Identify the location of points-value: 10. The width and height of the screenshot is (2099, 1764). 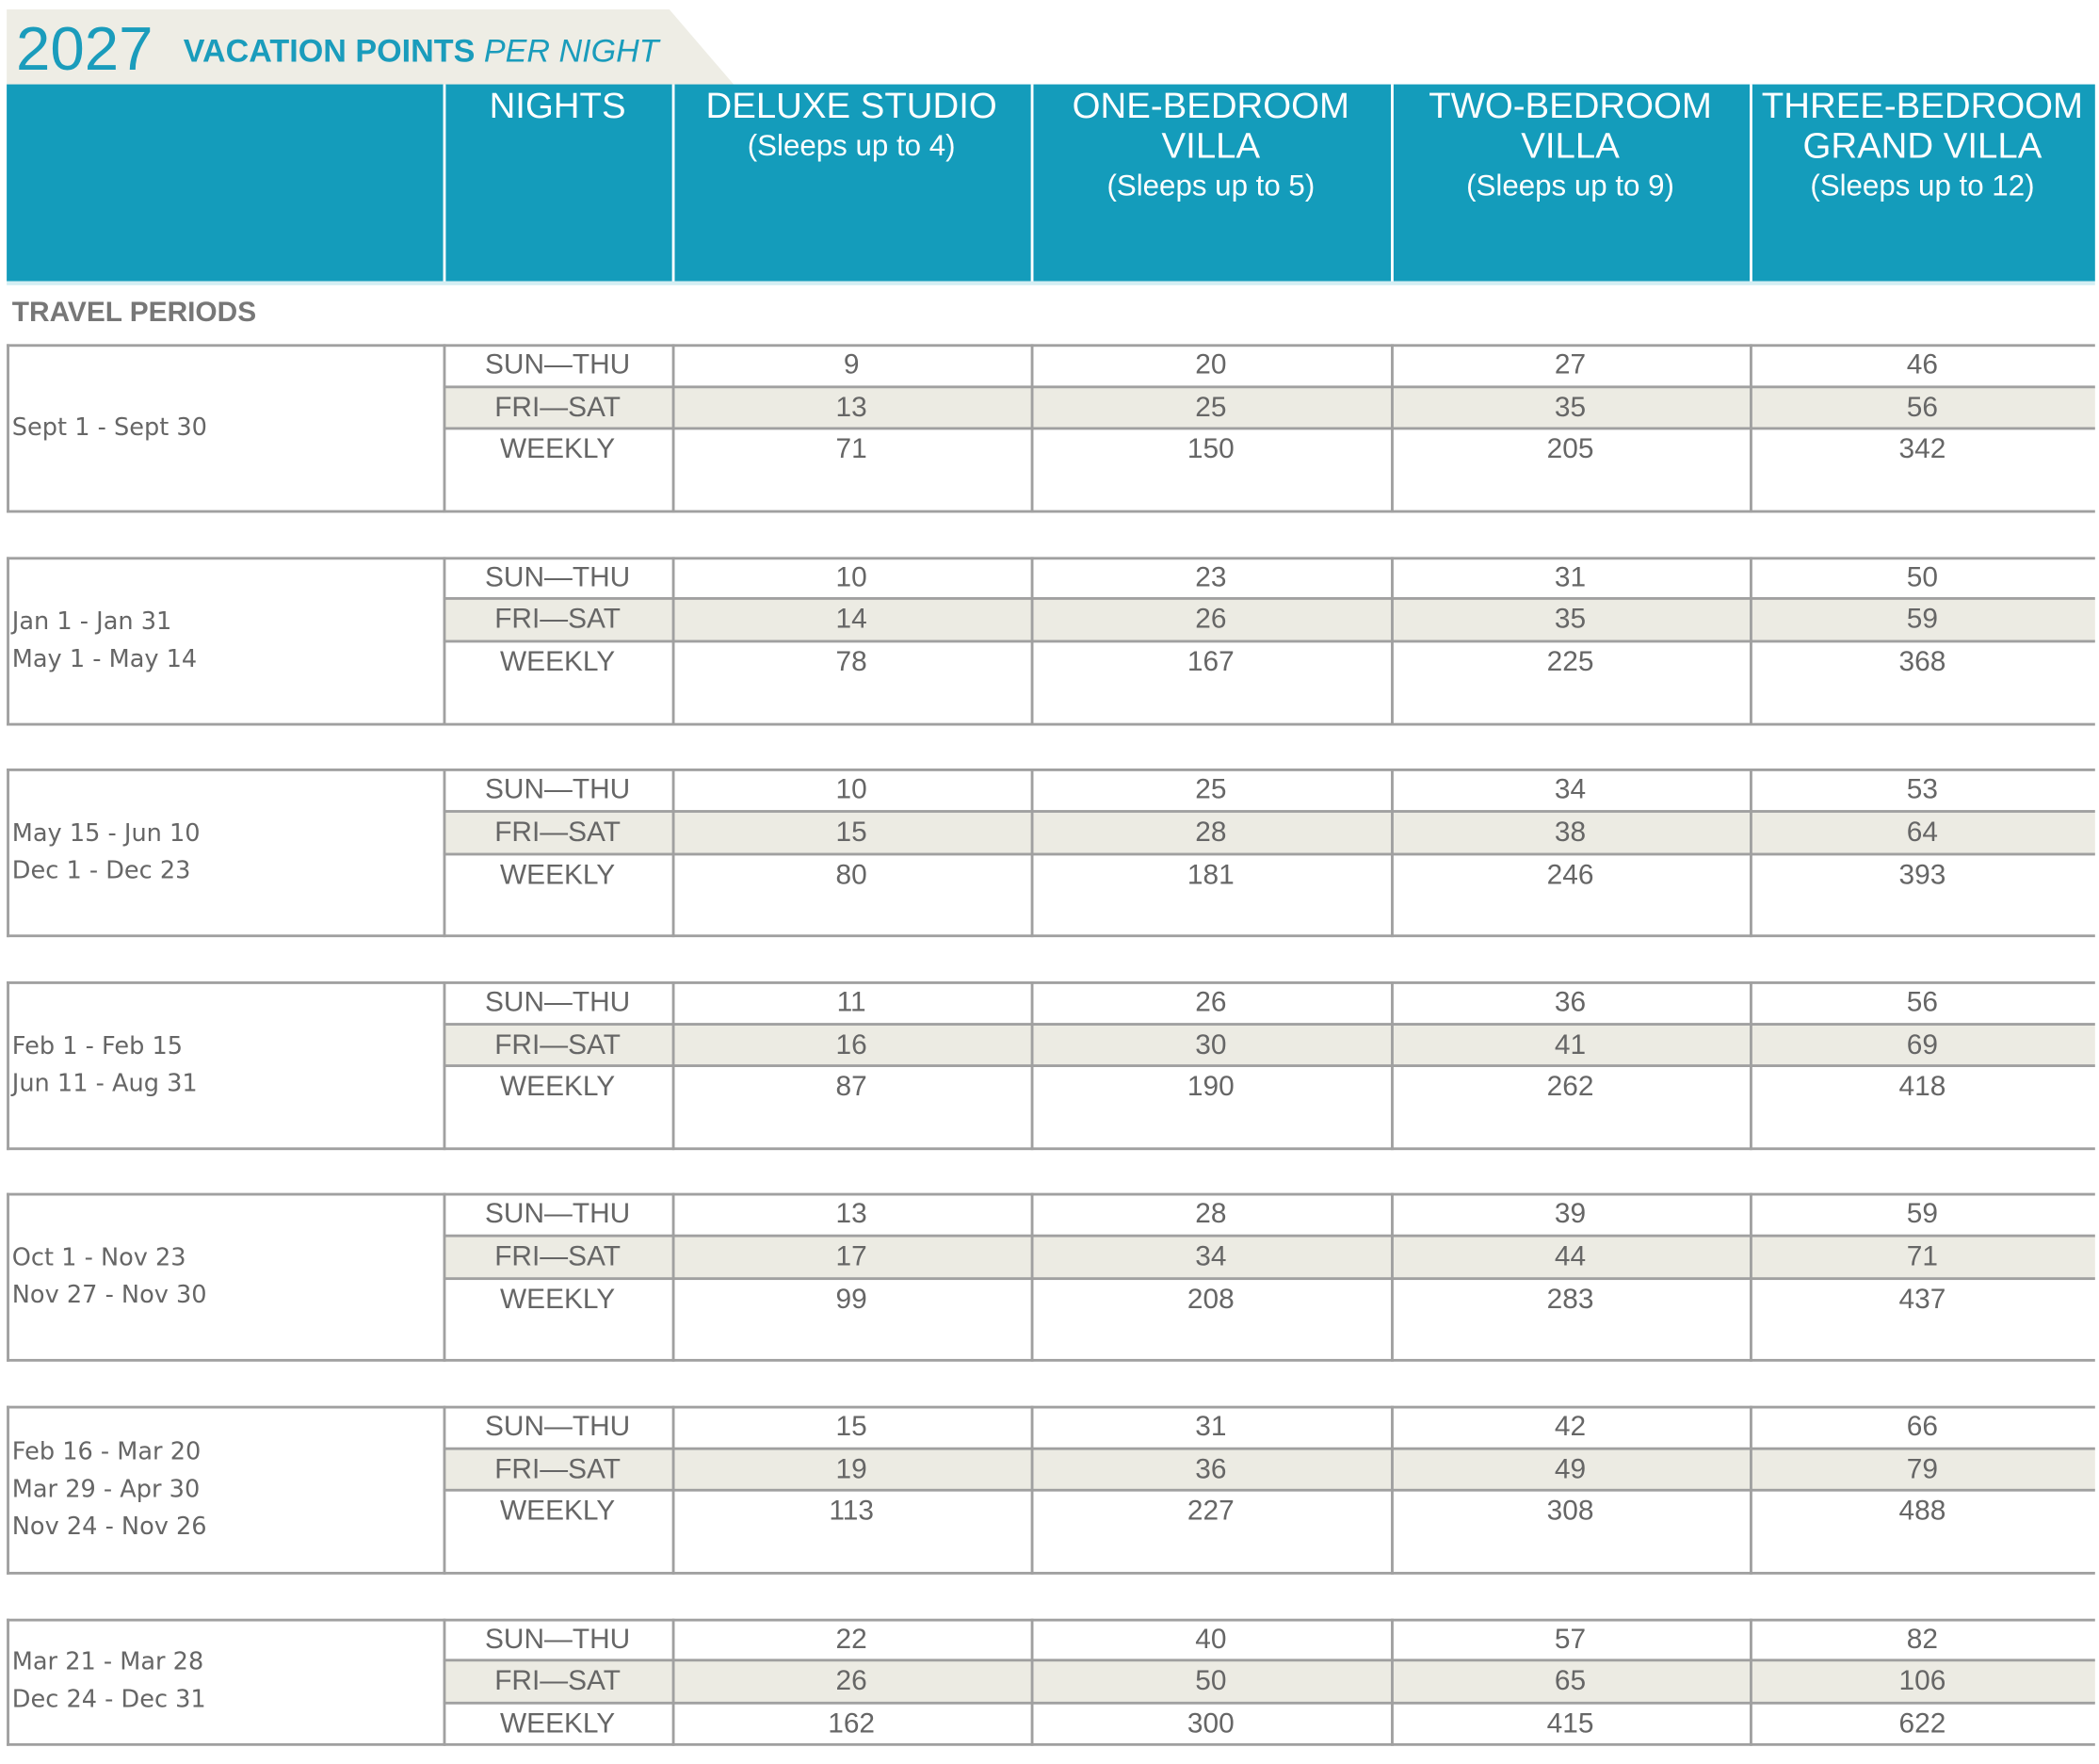
(851, 577).